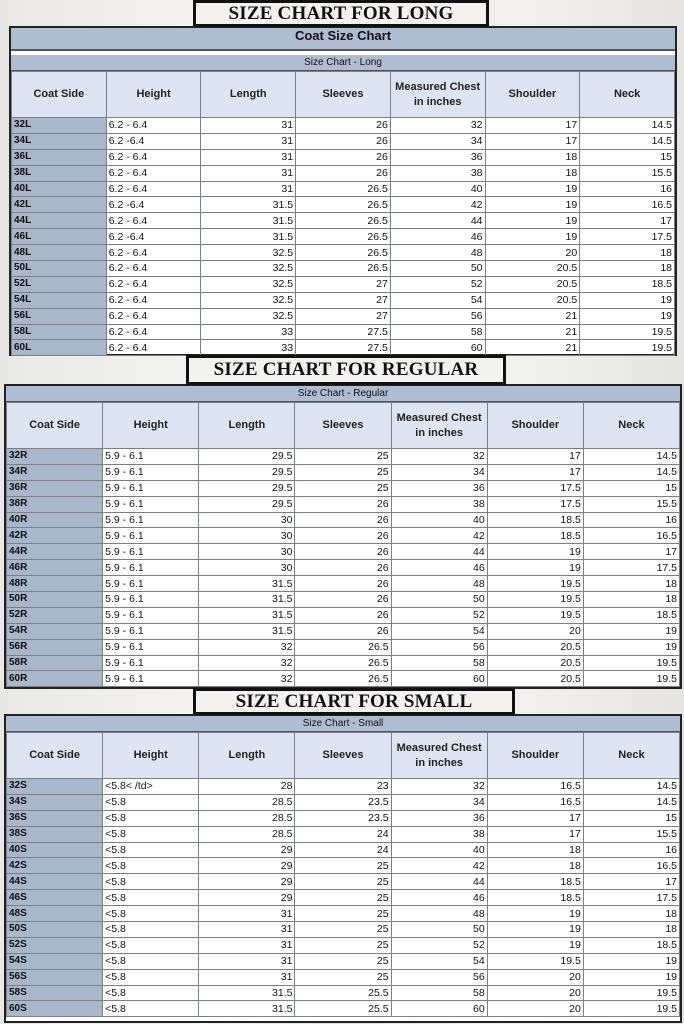  What do you see at coordinates (343, 504) in the screenshot?
I see `table-row: 38R 5.9 - 6.1 29.5 26 38 17.5 15.5` at bounding box center [343, 504].